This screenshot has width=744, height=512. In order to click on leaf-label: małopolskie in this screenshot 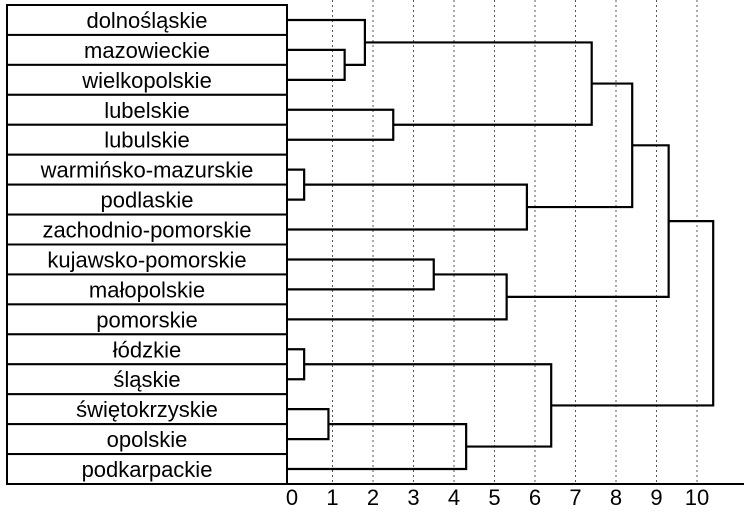, I will do `click(147, 289)`.